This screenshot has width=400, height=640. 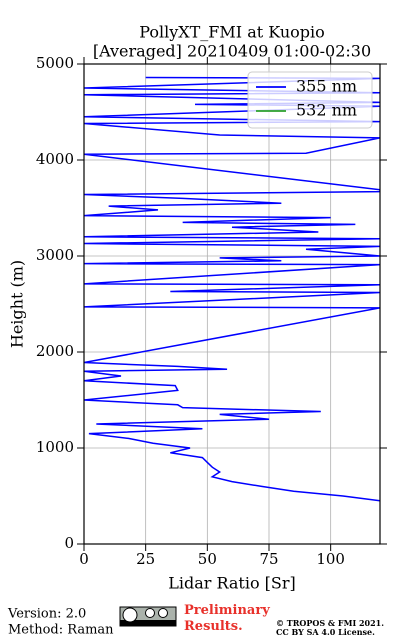 What do you see at coordinates (55, 351) in the screenshot?
I see `y-tick-label: 2000` at bounding box center [55, 351].